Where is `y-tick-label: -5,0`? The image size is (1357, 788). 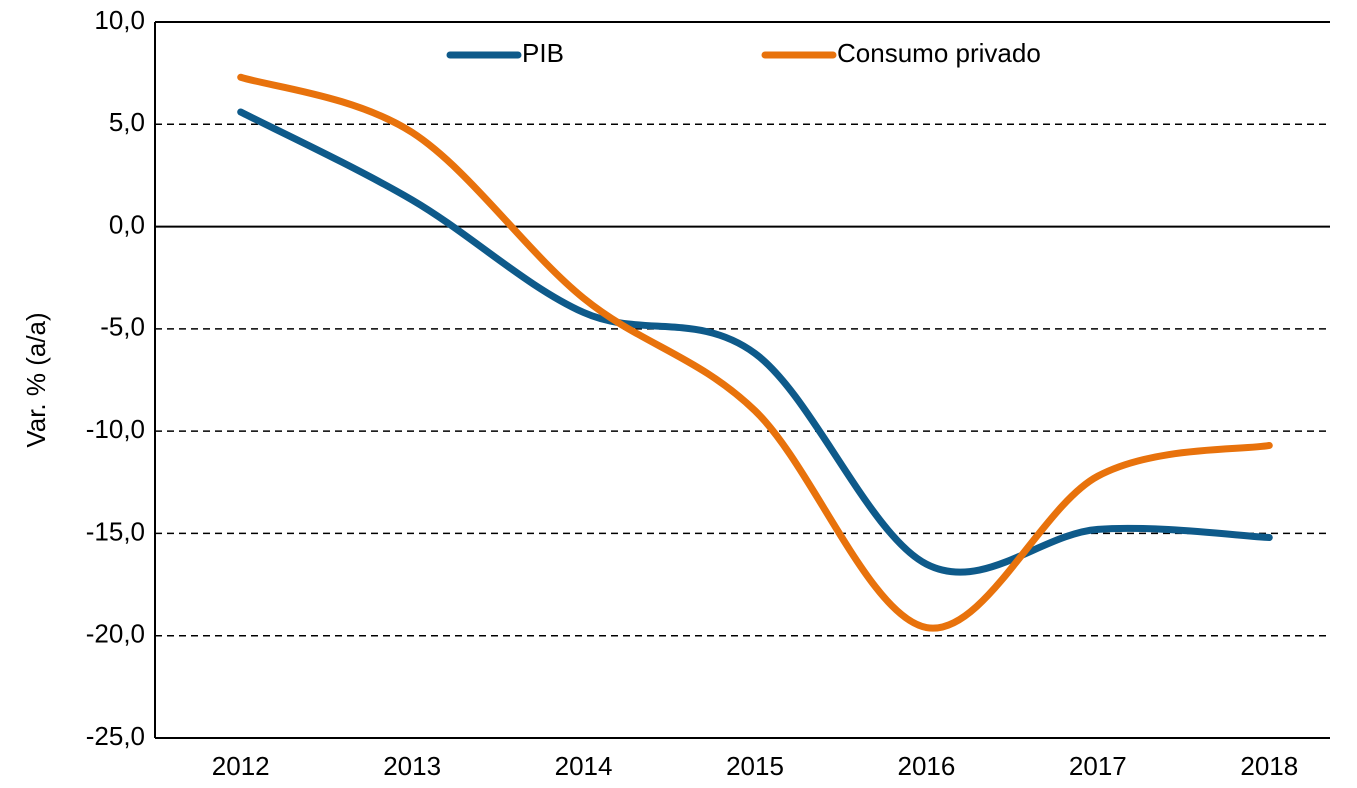 y-tick-label: -5,0 is located at coordinates (122, 327).